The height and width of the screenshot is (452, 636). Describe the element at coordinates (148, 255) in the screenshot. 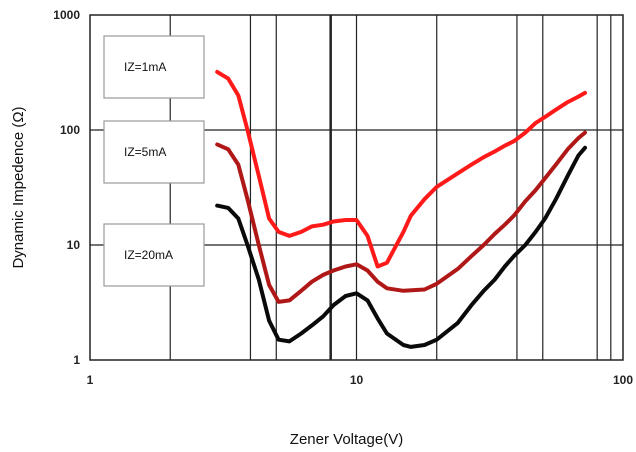

I see `legend-label-3: IZ=20mA` at that location.